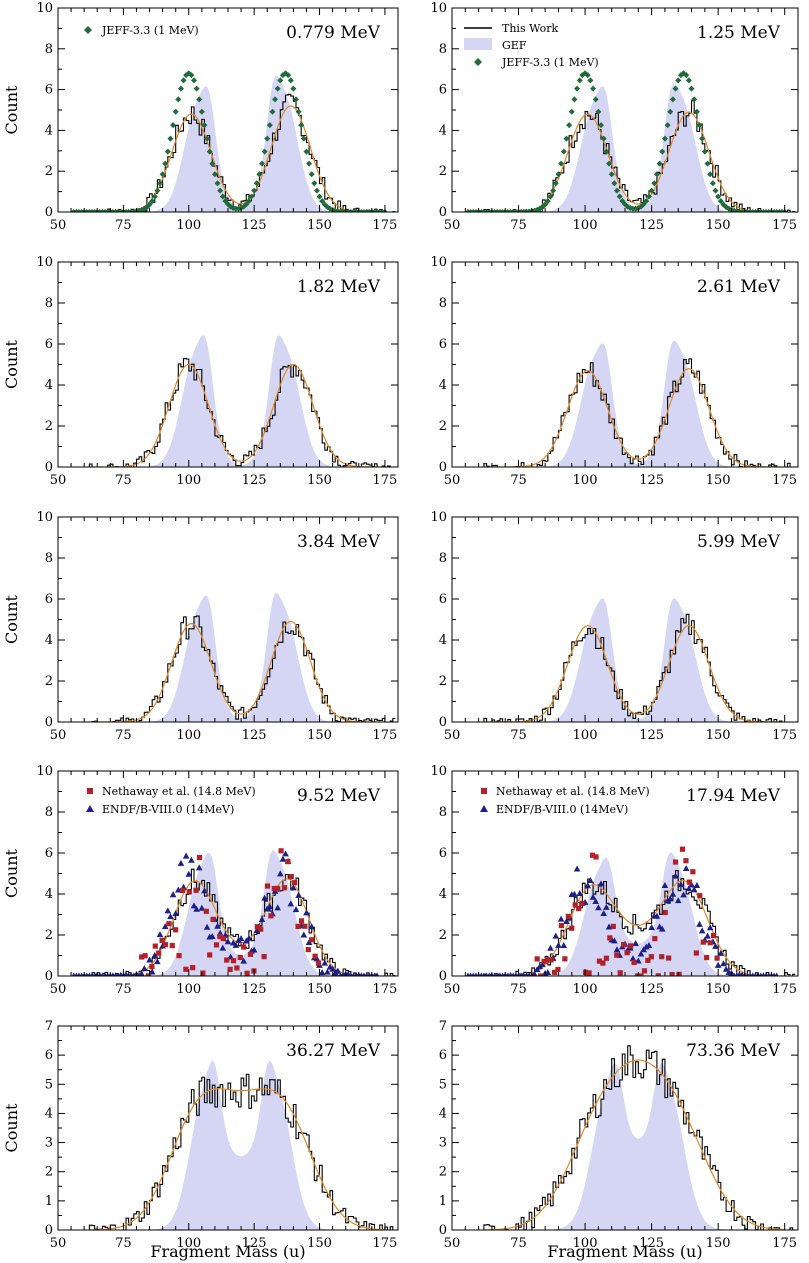 Image resolution: width=809 pixels, height=1263 pixels. I want to click on x-tick-label: 100, so click(585, 480).